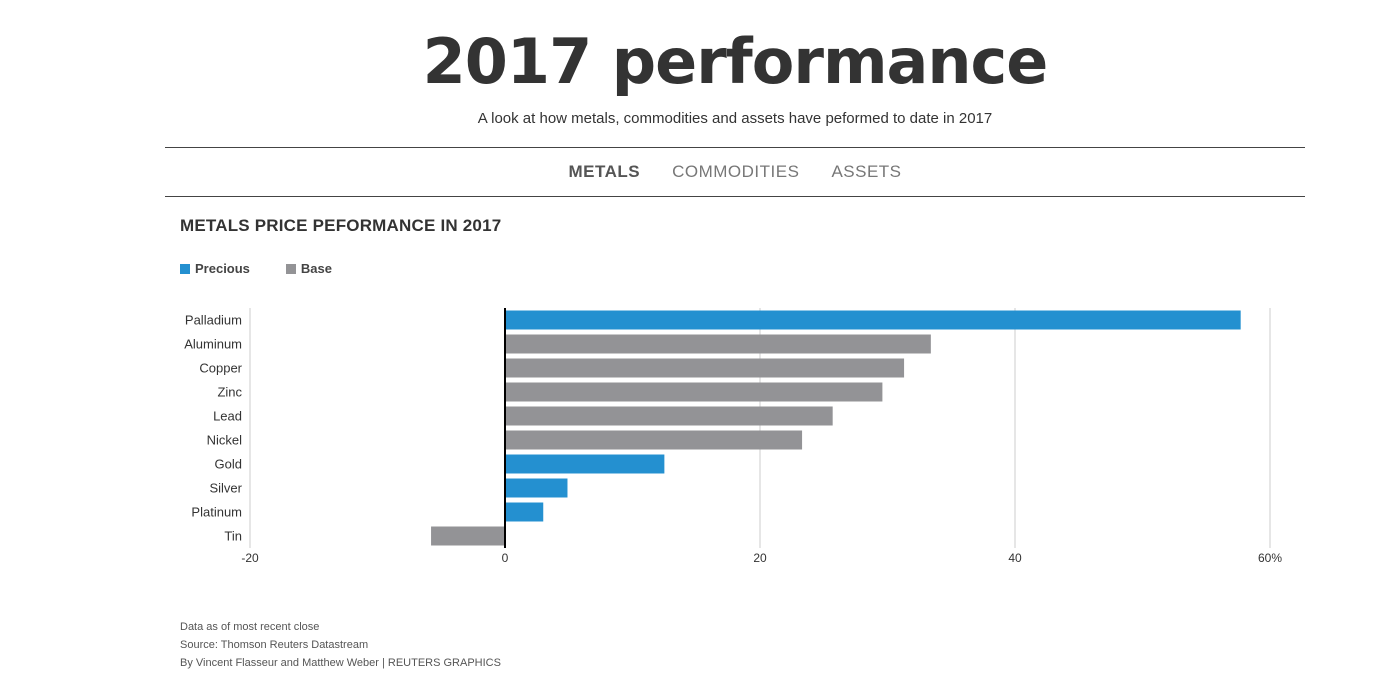  I want to click on category-label-zinc: Zinc, so click(229, 392).